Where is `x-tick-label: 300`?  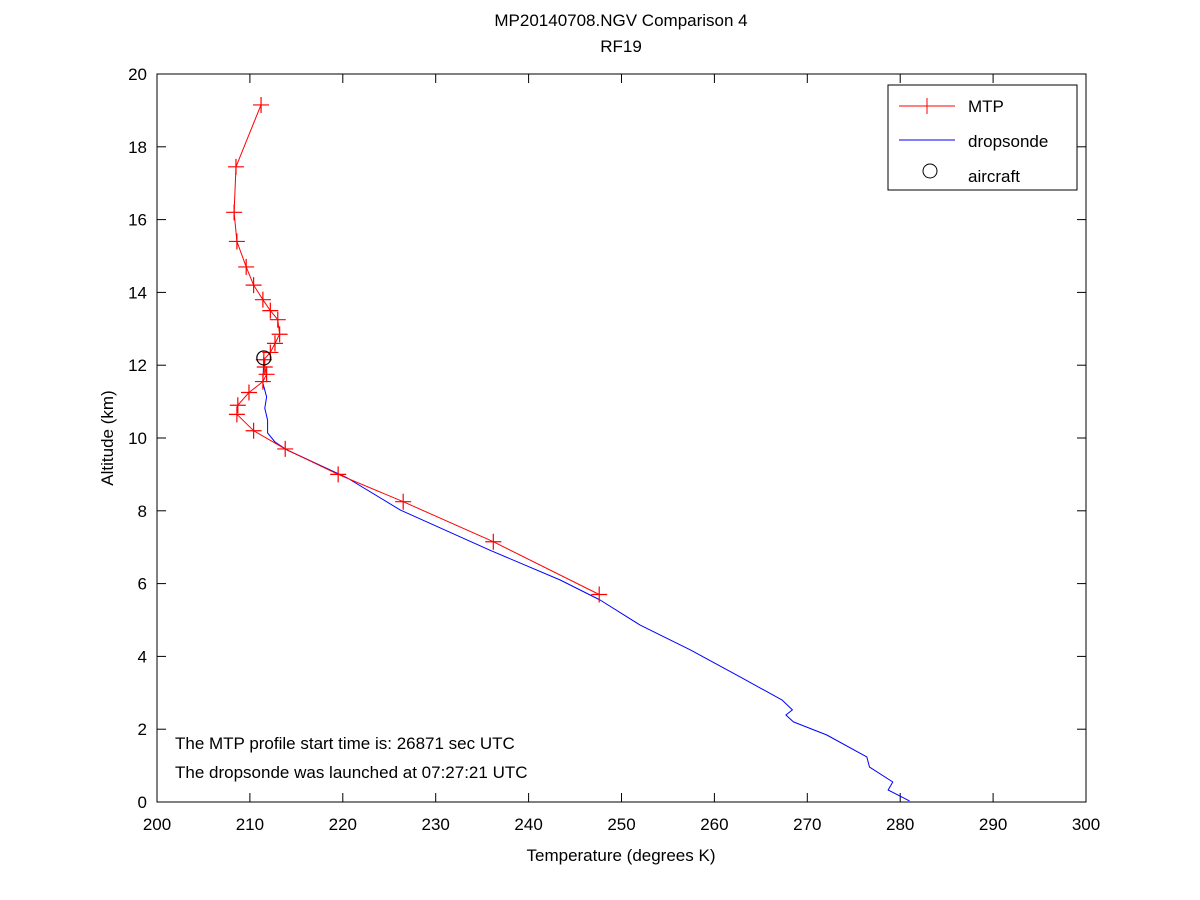 x-tick-label: 300 is located at coordinates (1086, 824).